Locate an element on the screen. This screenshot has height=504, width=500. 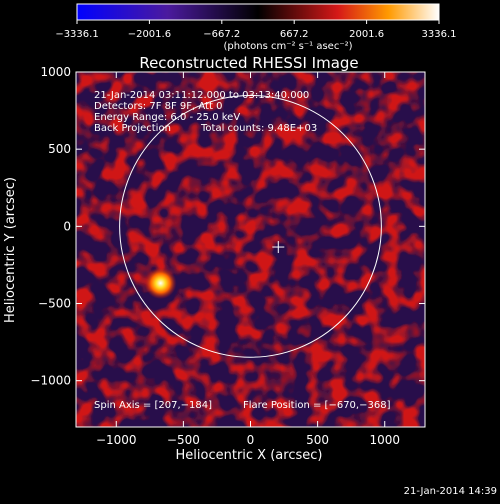
colorbar-ticks: −3336.1 −2001.6 −667.2 667.2 2001.6 3336.1 is located at coordinates (256, 30).